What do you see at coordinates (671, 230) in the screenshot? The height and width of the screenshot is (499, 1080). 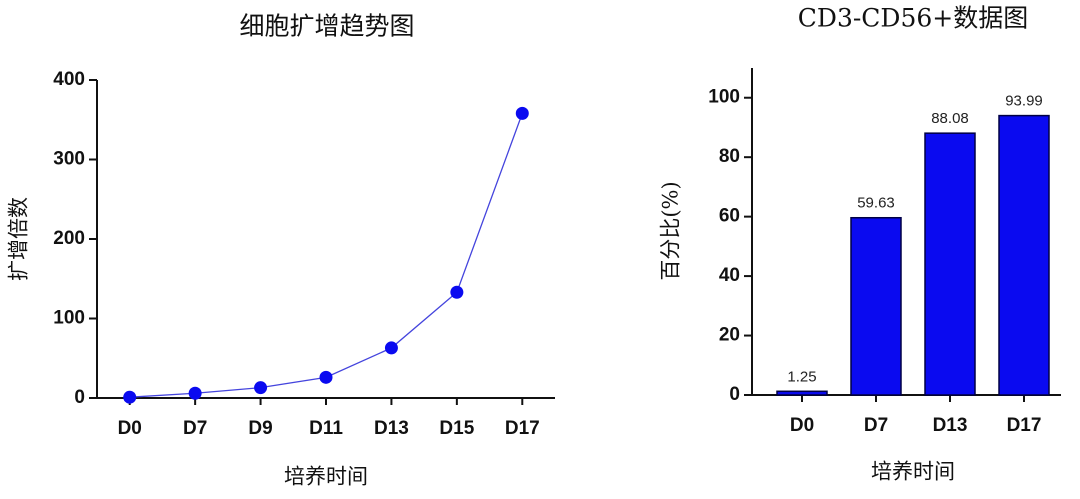 I see `y-axis-title: 百分比(%)` at bounding box center [671, 230].